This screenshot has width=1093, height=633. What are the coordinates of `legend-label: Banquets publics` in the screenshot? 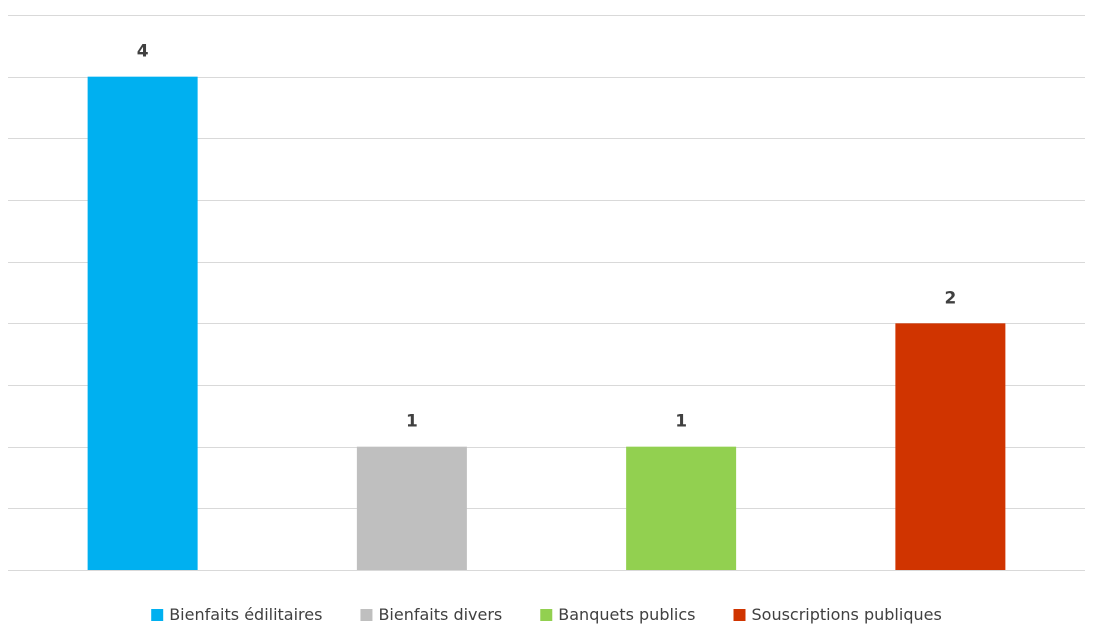 It's located at (626, 614).